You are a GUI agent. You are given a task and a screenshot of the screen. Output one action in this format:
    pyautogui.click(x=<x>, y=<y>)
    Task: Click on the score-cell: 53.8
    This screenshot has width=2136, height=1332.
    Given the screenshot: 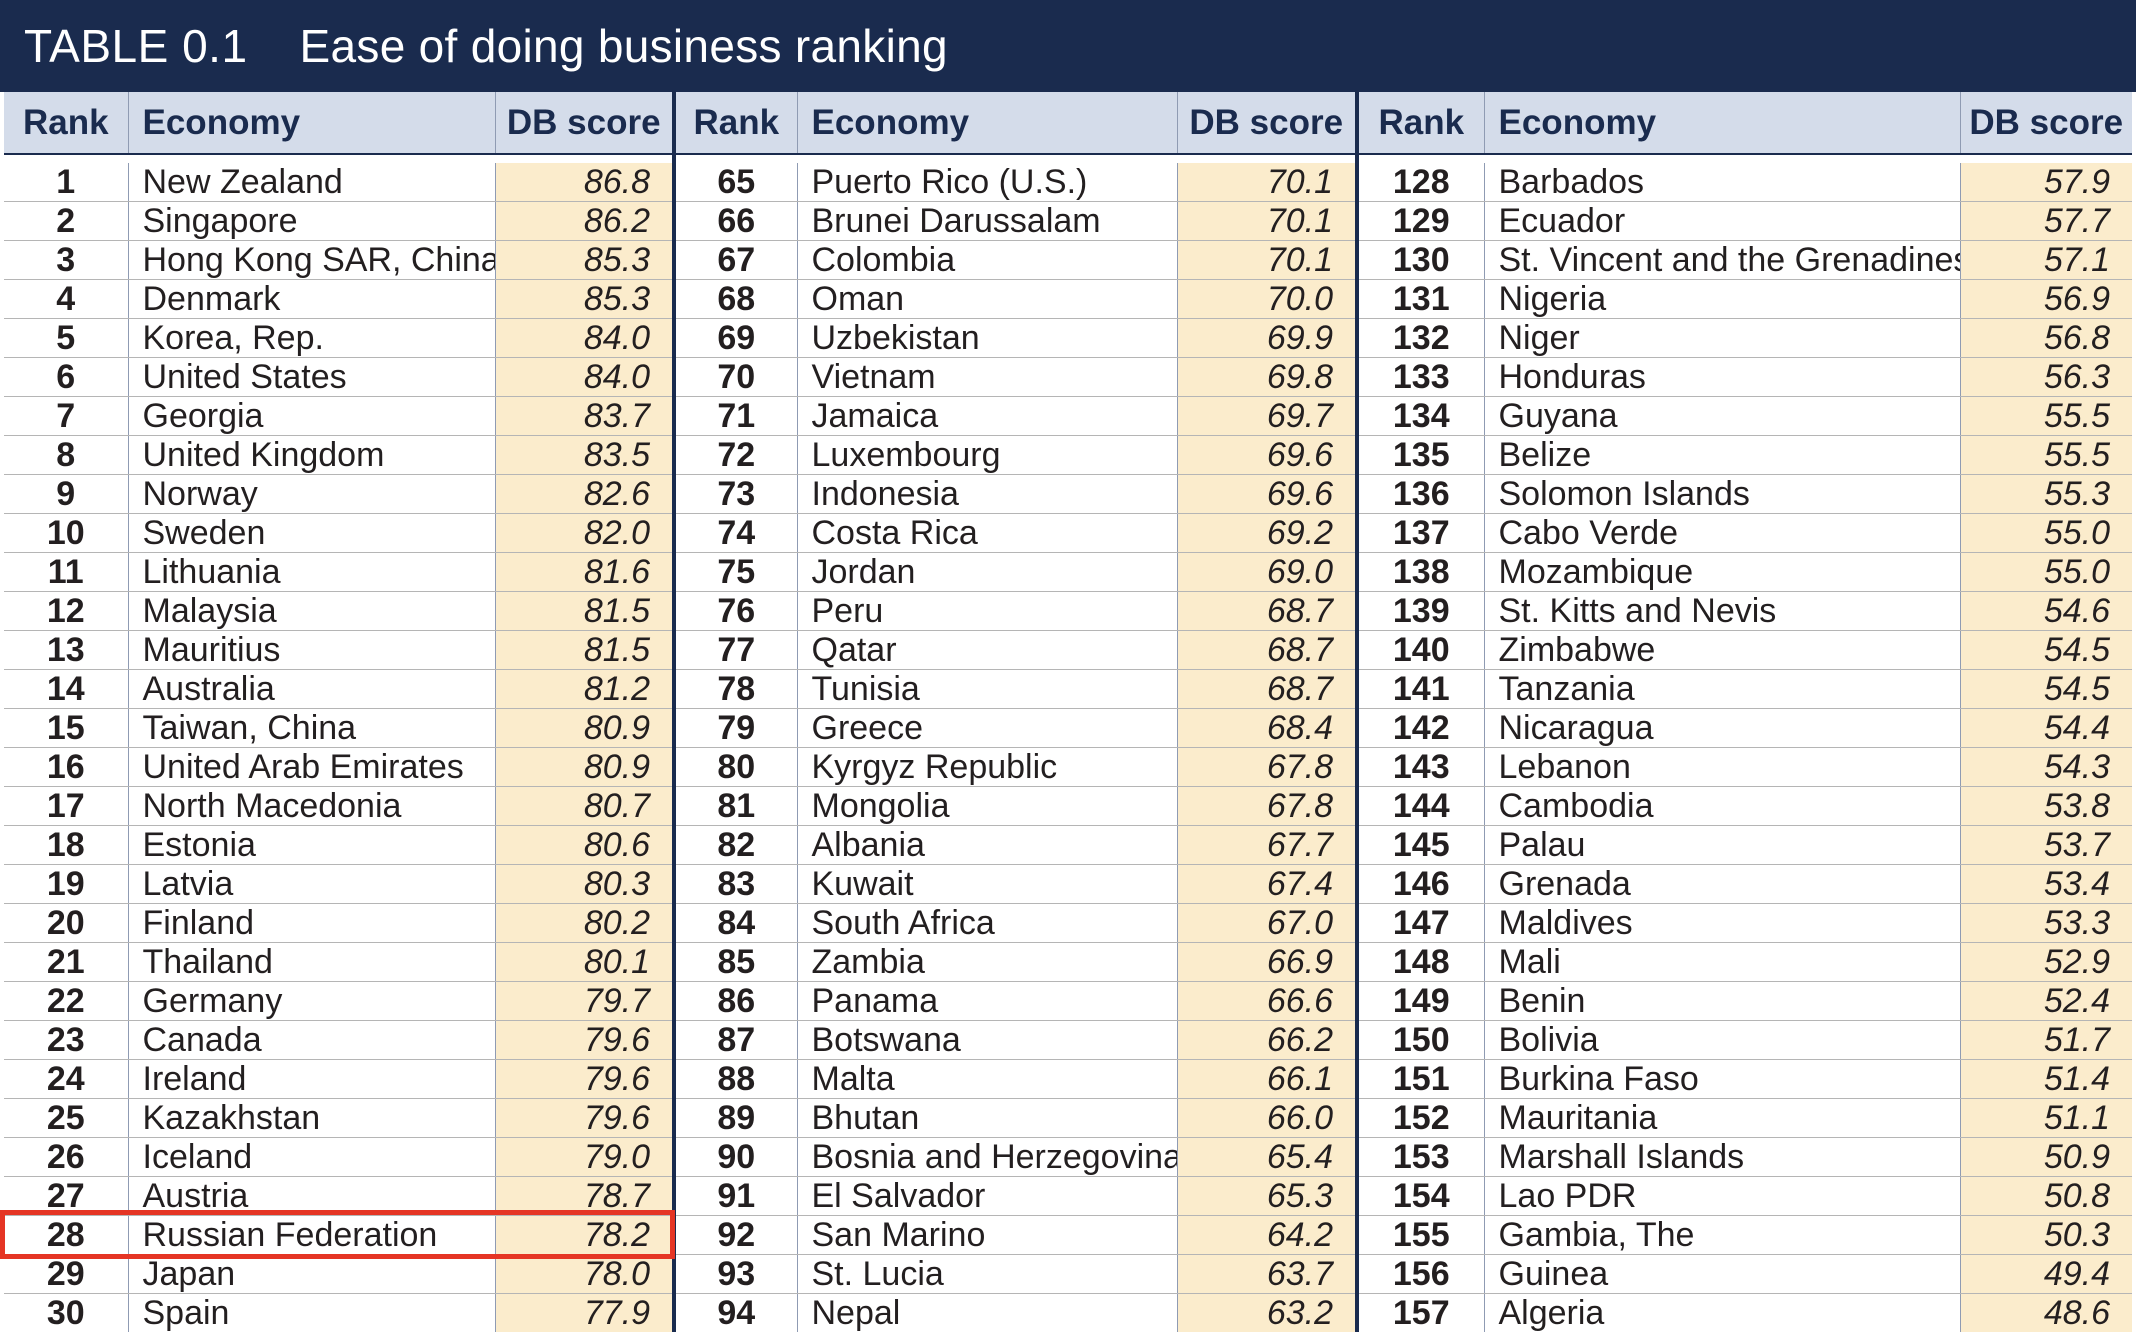 What is the action you would take?
    pyautogui.click(x=2046, y=806)
    